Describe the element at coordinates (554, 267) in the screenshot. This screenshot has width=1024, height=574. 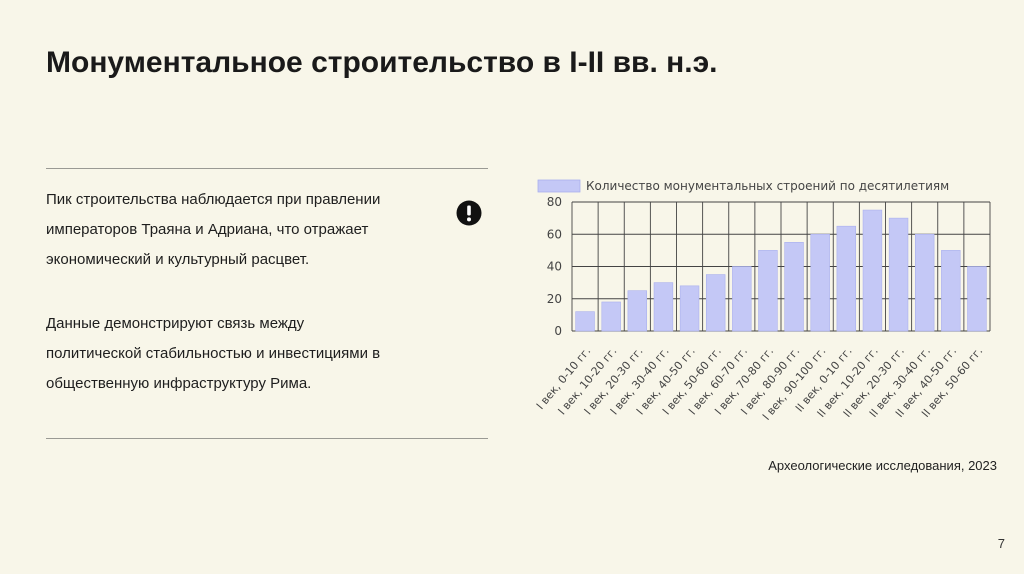
I see `y-tick-label: 40` at that location.